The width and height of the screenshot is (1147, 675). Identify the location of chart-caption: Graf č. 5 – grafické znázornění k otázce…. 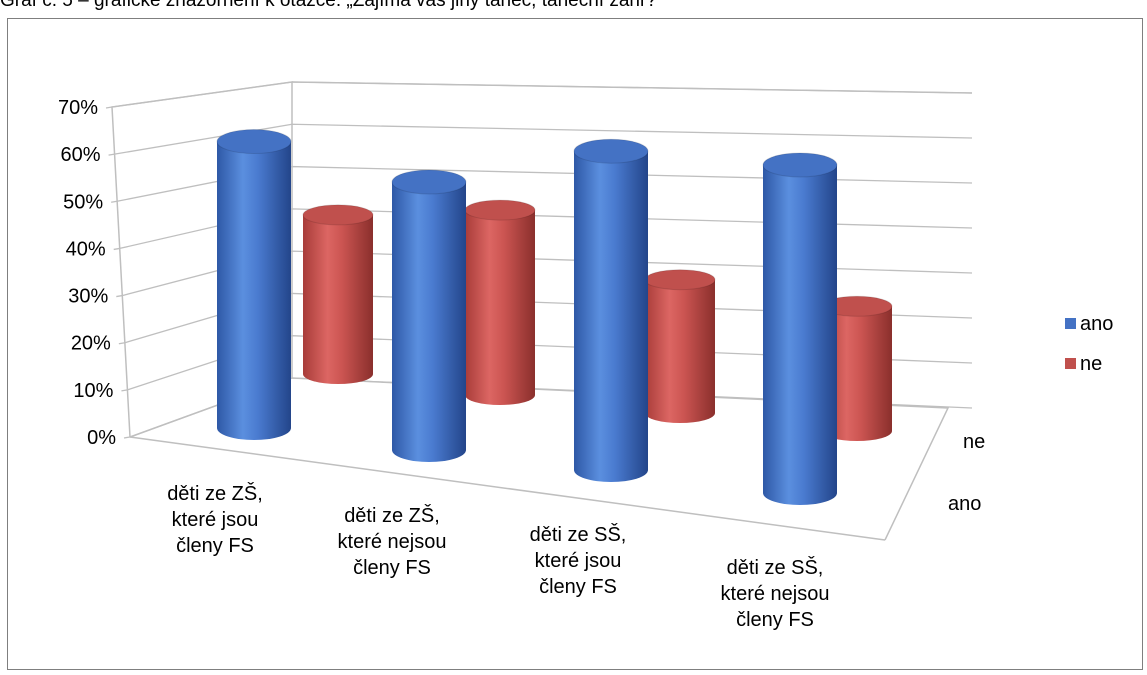
(328, 5).